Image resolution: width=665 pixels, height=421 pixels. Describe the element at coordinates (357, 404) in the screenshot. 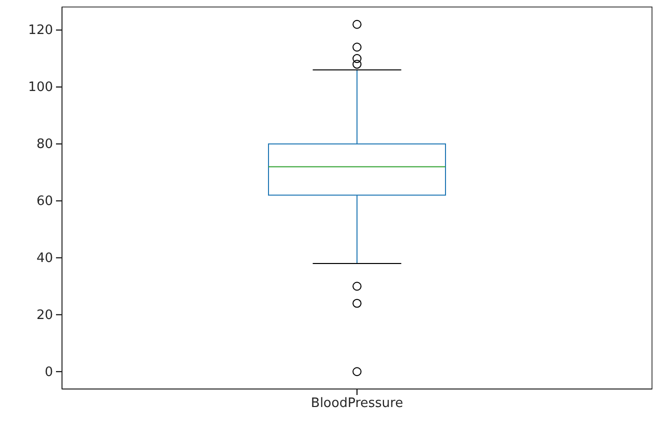

I see `x-tick-label: BloodPressure` at that location.